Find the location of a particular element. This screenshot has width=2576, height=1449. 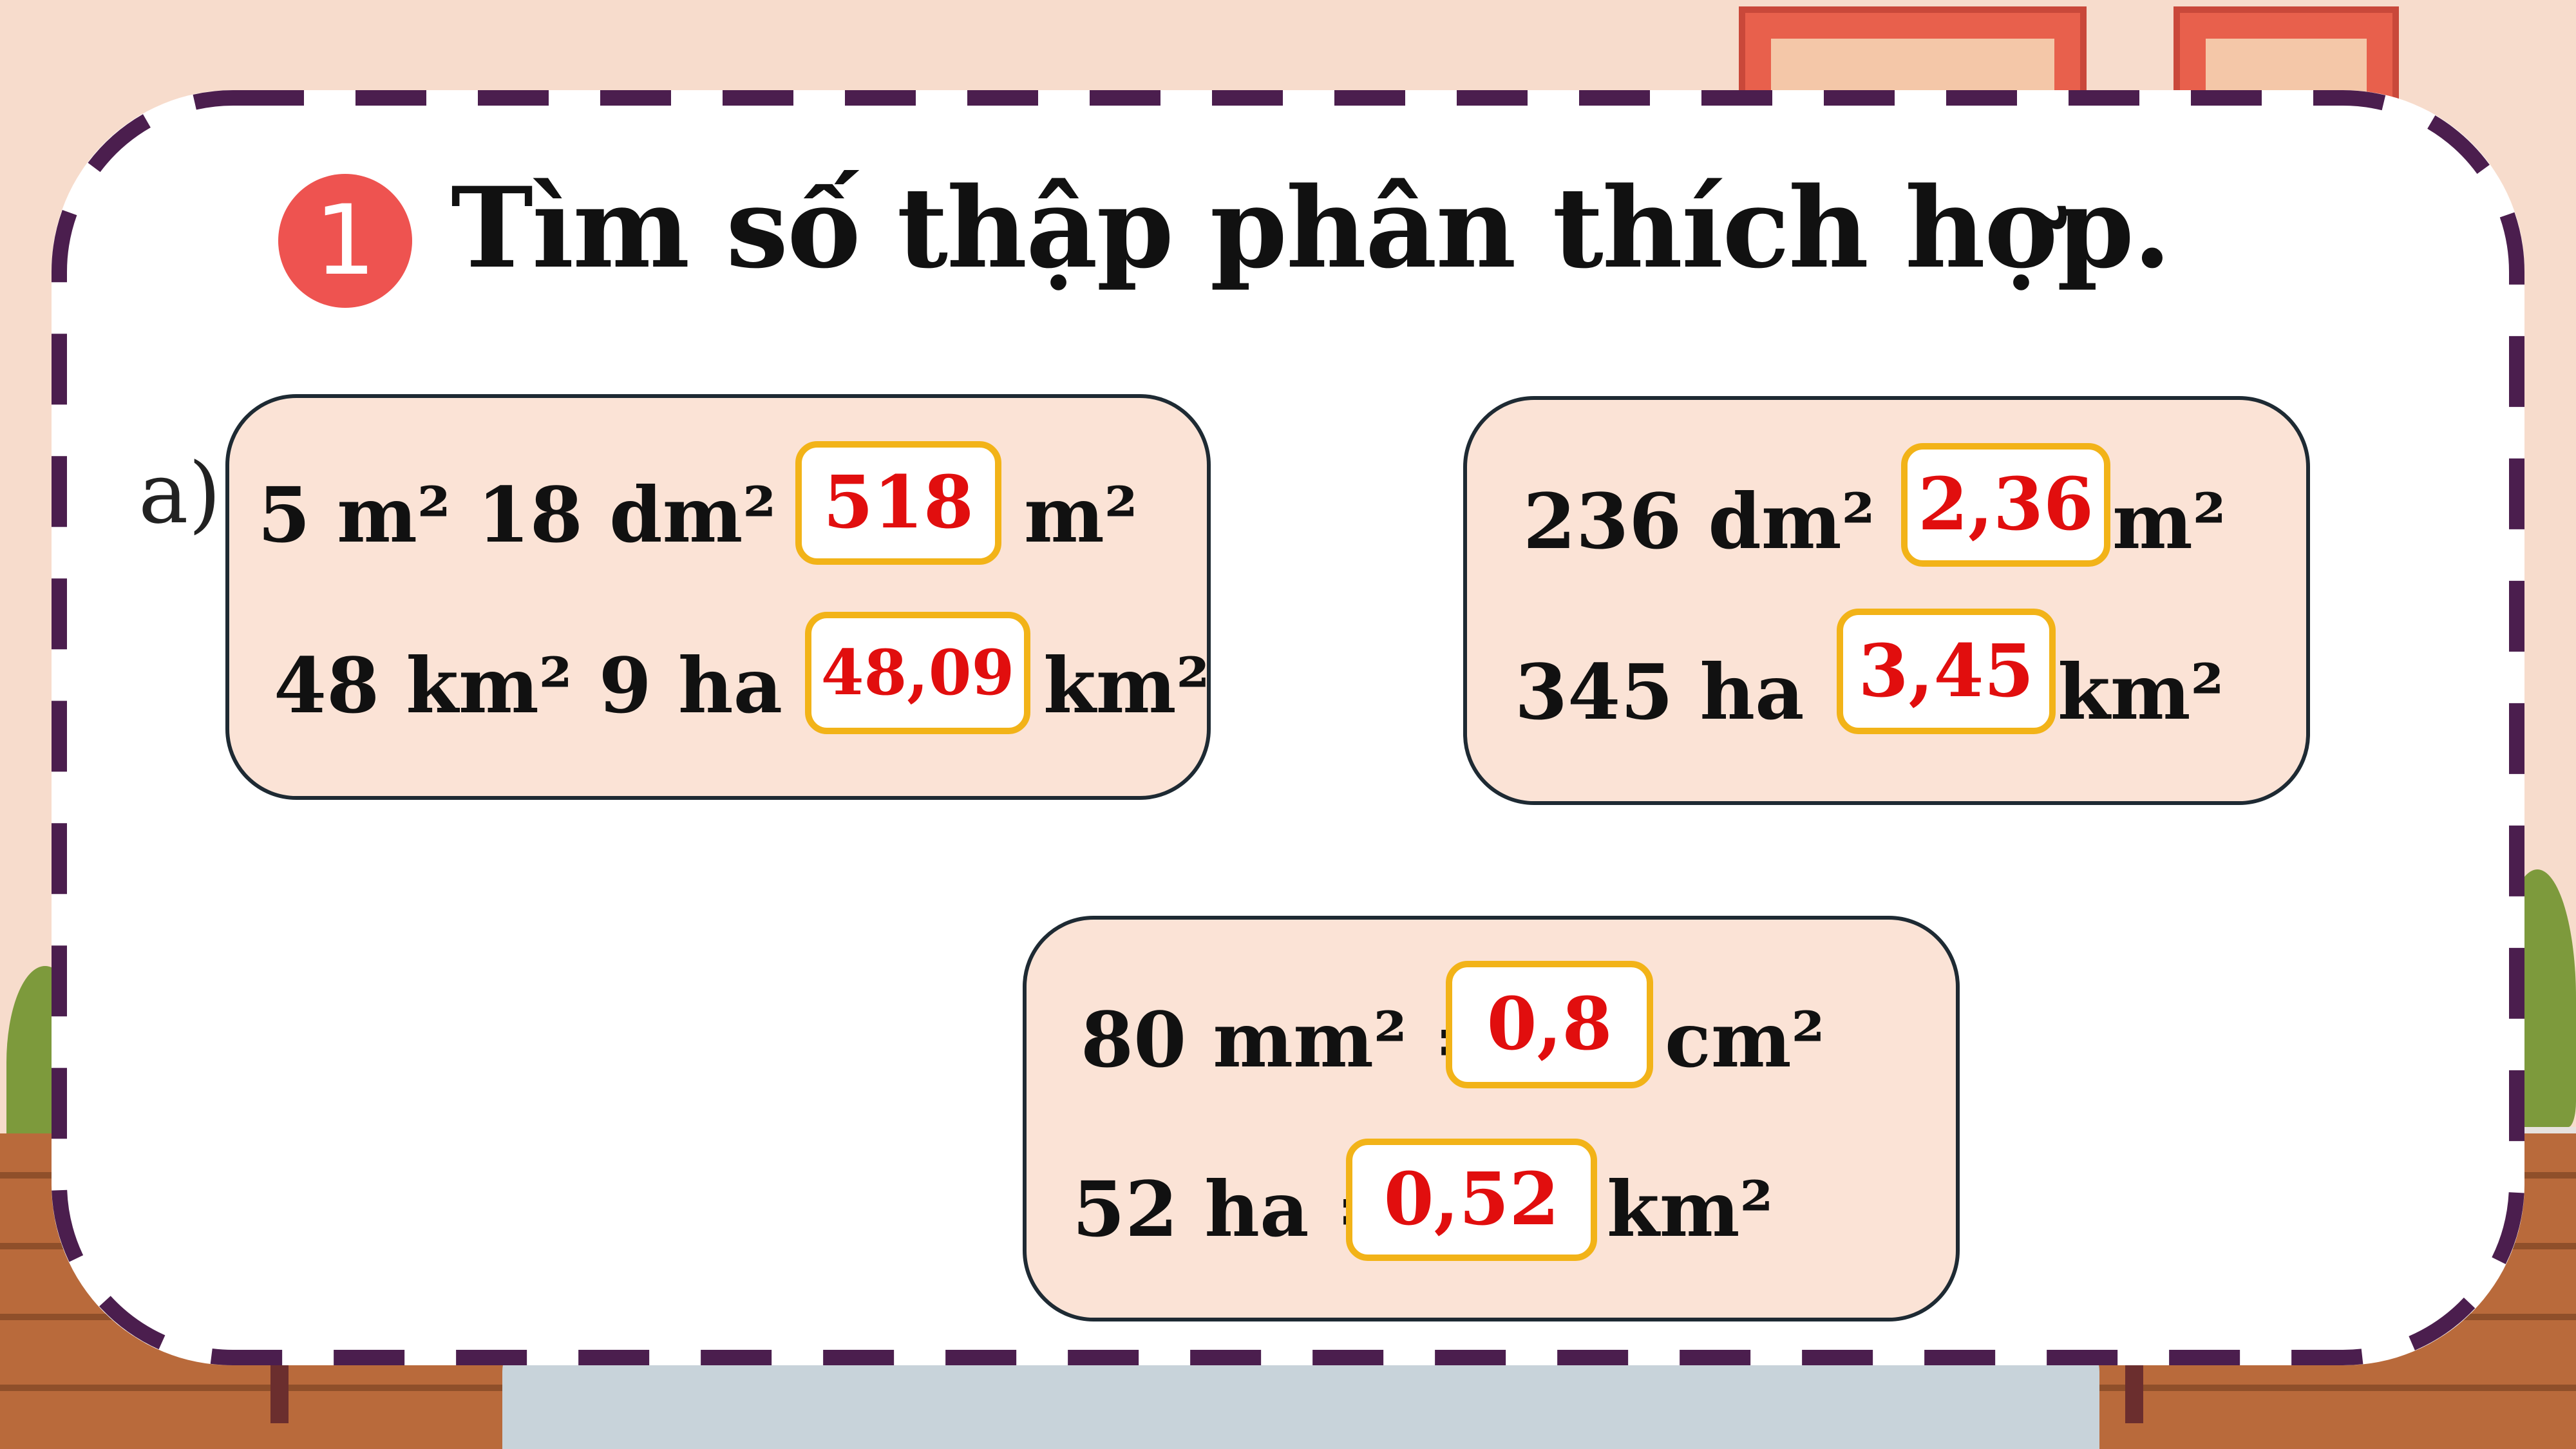

exercise-number-badge: 1 is located at coordinates (345, 241).